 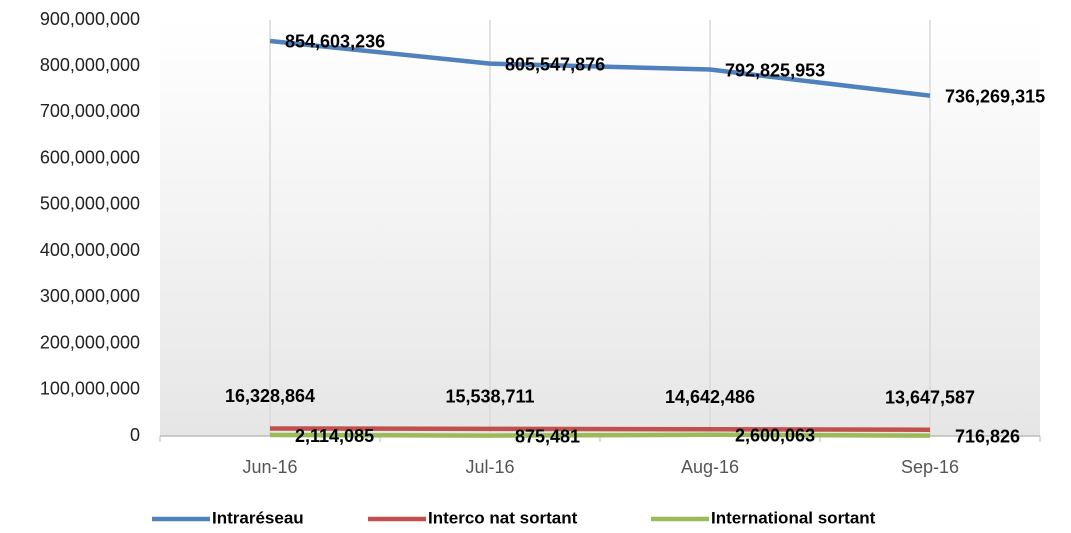 I want to click on x-tick-label: Jun-16, so click(x=269, y=467).